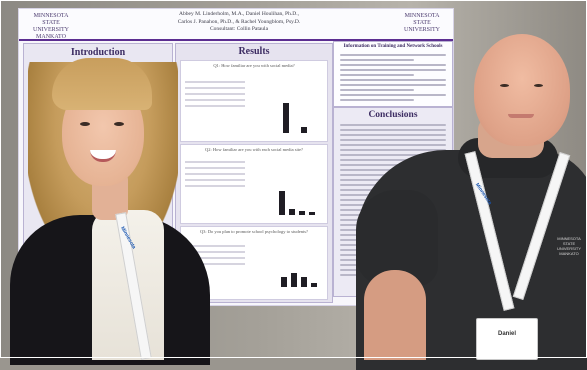 The image size is (587, 370). I want to click on introduction-title: Introduction, so click(98, 52).